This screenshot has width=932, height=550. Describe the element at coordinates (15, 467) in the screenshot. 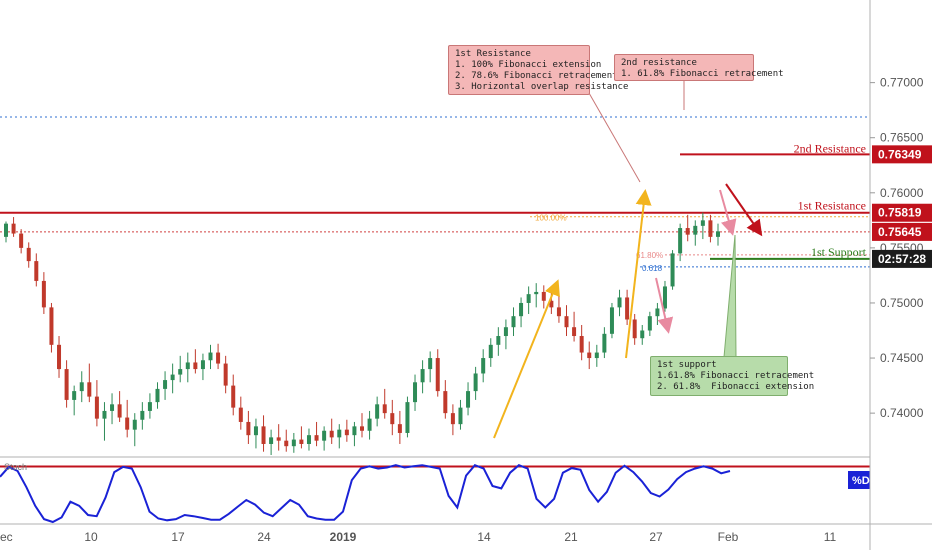

I see `stoch-name: Stoch` at that location.